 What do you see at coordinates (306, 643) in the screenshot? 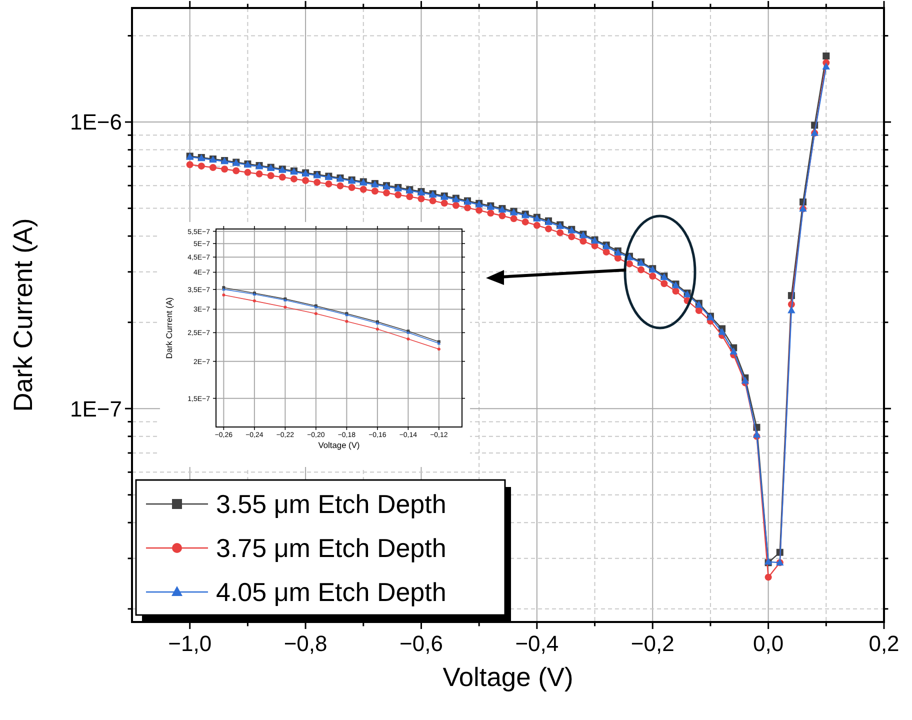
I see `x-tick-label: −0,8` at bounding box center [306, 643].